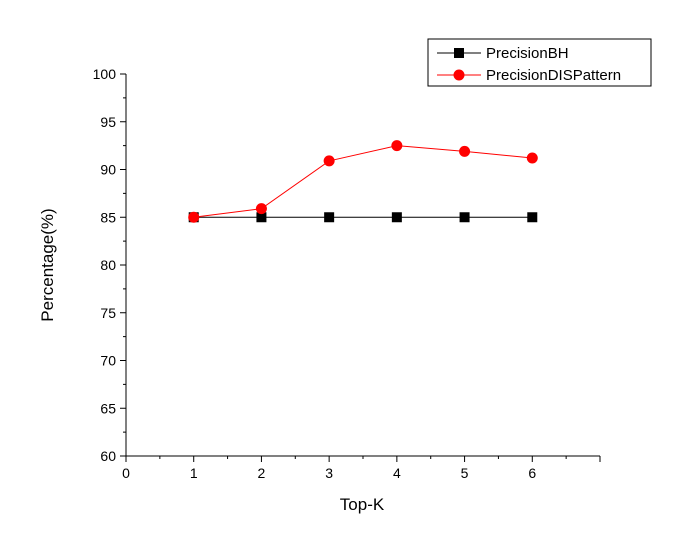  Describe the element at coordinates (397, 473) in the screenshot. I see `x-tick-label: 4` at that location.